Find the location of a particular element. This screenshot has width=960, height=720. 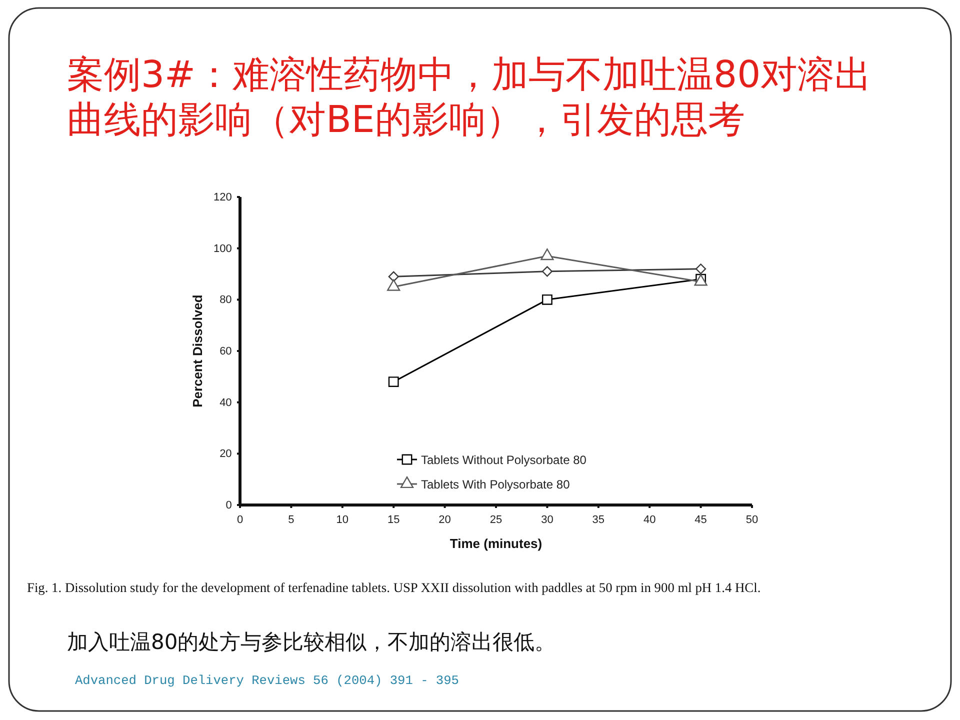

y-tick-label: 80 is located at coordinates (226, 300).